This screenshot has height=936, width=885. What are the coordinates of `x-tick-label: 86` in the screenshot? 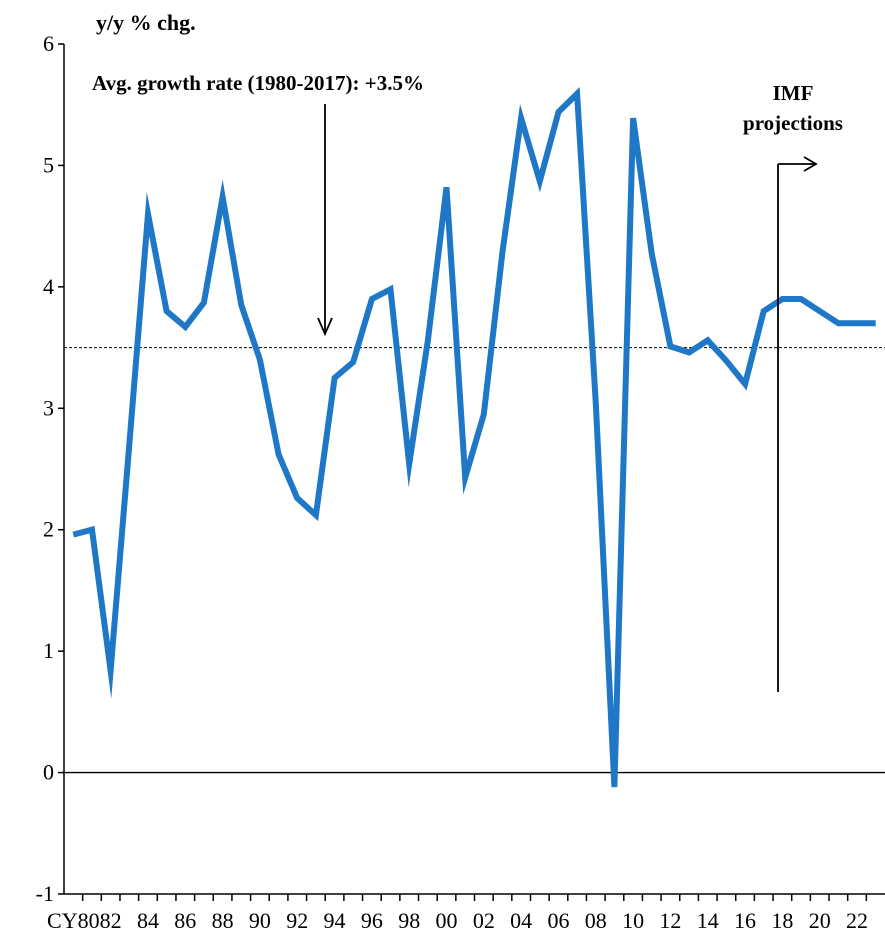 It's located at (185, 920).